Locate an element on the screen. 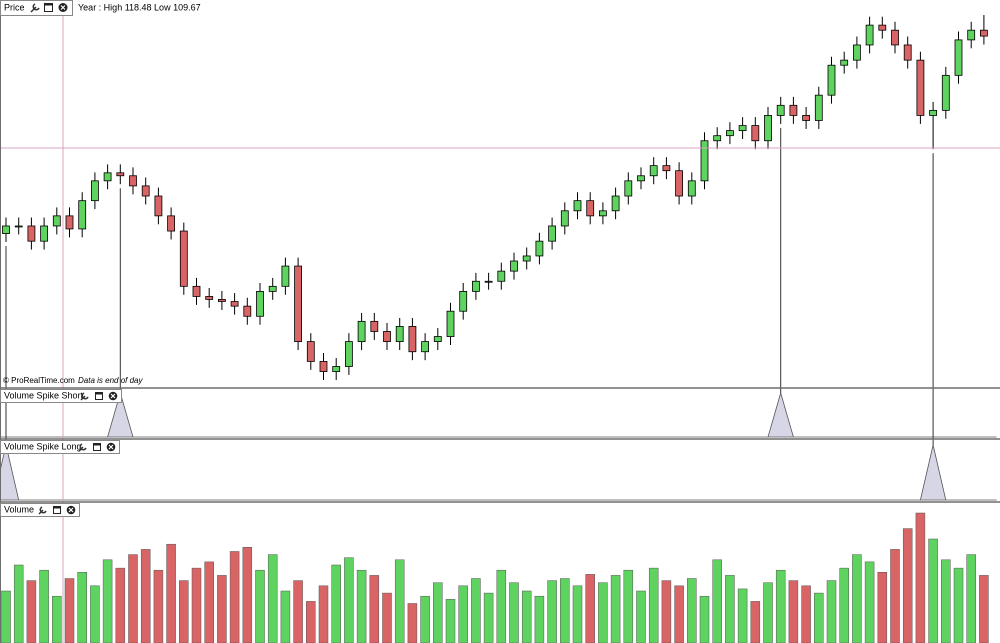  footer-brand: © ProRealTime.com is located at coordinates (39, 380).